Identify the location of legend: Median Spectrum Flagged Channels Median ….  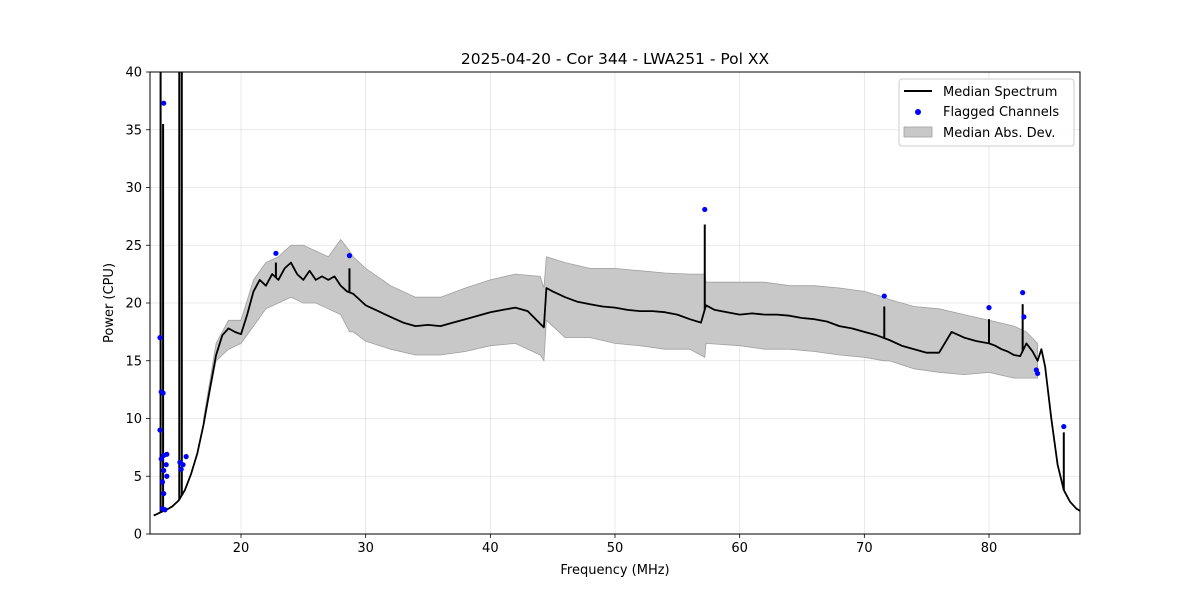
(986, 112).